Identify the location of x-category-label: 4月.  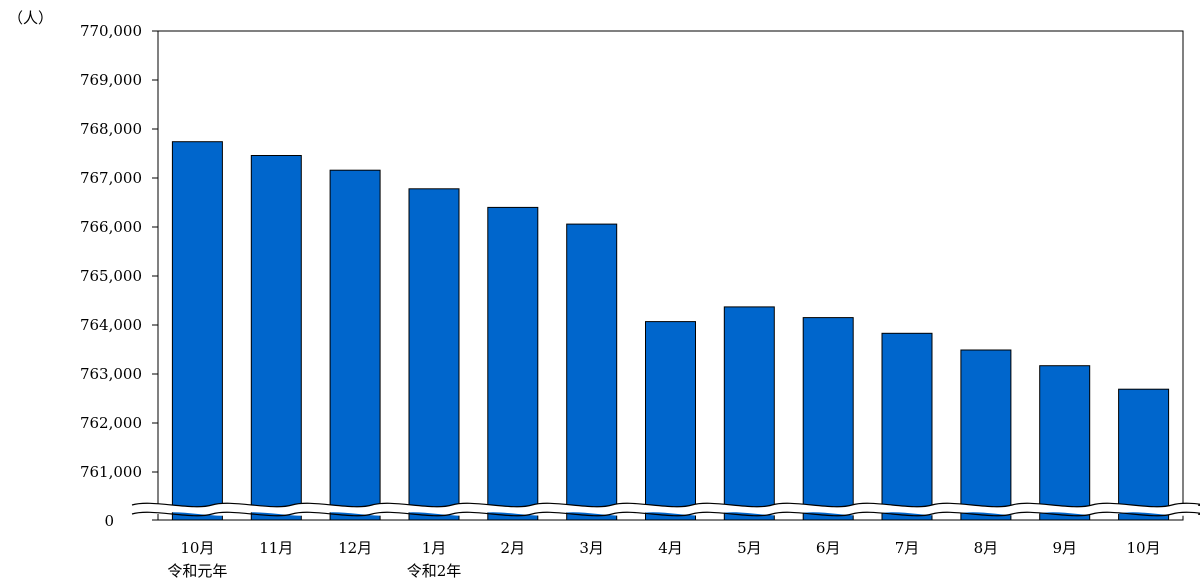
(670, 548).